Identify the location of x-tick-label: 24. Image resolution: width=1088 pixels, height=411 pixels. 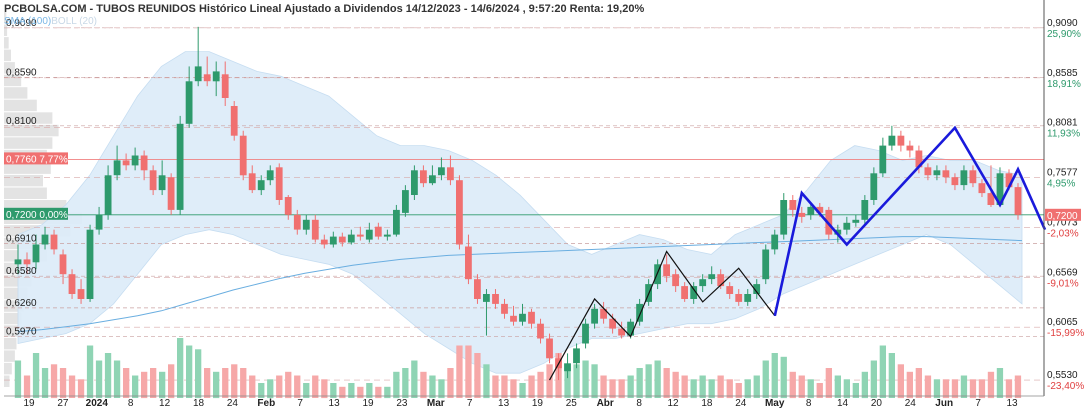
(233, 403).